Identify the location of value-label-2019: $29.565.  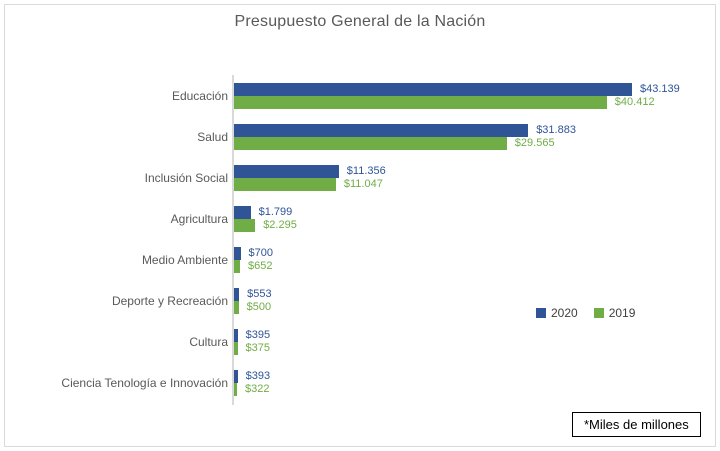
(534, 143).